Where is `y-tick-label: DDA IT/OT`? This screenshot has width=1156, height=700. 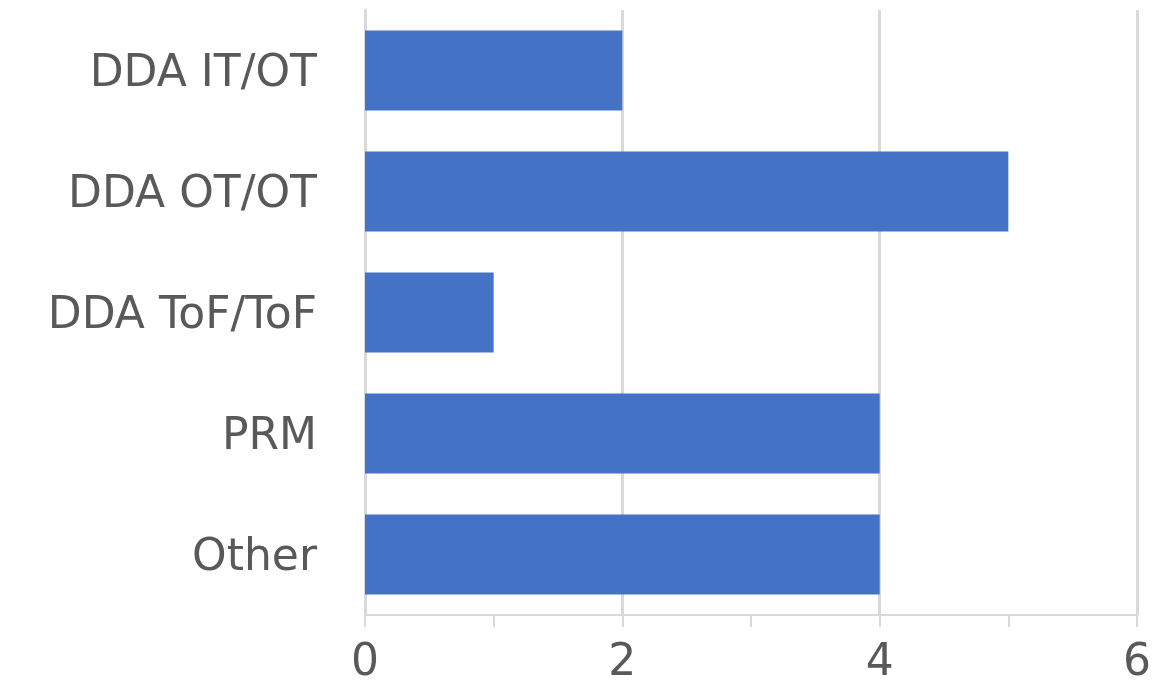 y-tick-label: DDA IT/OT is located at coordinates (203, 70).